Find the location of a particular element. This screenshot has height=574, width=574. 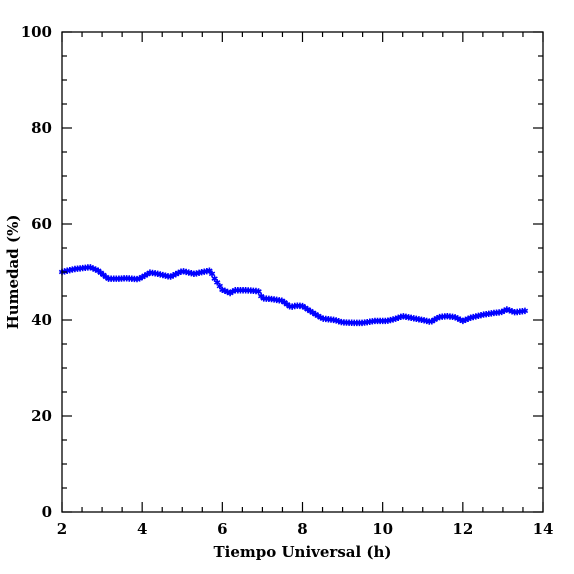

y-axis-label: Humedad (%) is located at coordinates (13, 272).